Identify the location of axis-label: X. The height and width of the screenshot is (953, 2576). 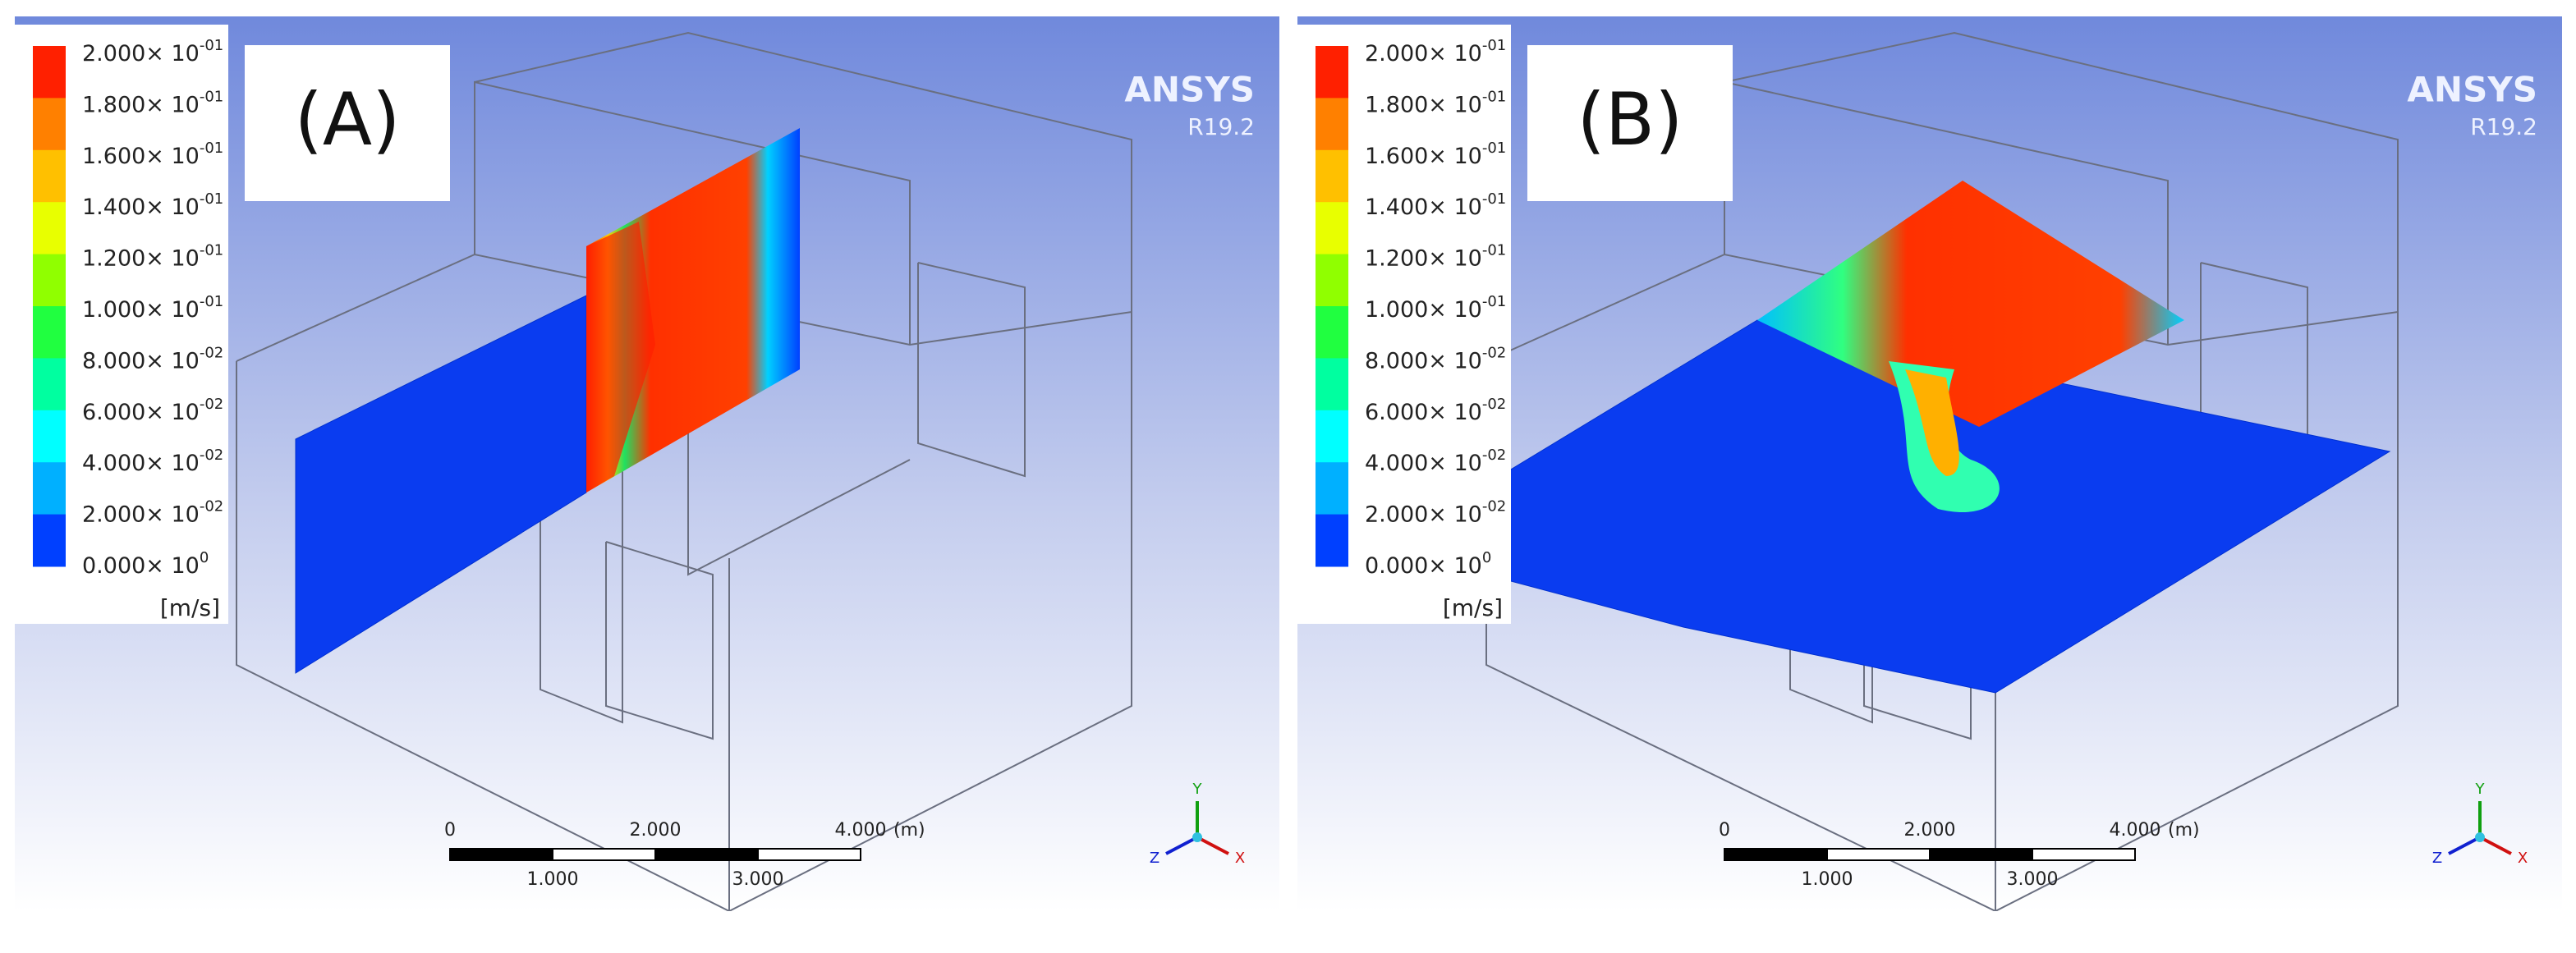
(1240, 858).